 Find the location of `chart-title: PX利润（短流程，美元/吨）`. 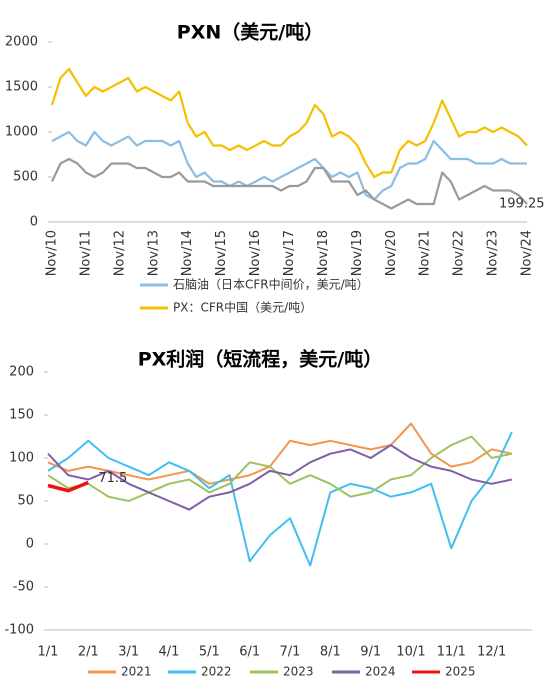

chart-title: PX利润（短流程，美元/吨） is located at coordinates (260, 359).